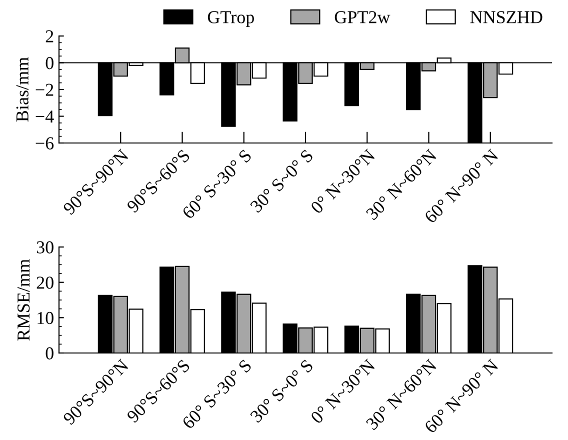 The height and width of the screenshot is (440, 568). Describe the element at coordinates (46, 318) in the screenshot. I see `y-tick-label: 10` at that location.